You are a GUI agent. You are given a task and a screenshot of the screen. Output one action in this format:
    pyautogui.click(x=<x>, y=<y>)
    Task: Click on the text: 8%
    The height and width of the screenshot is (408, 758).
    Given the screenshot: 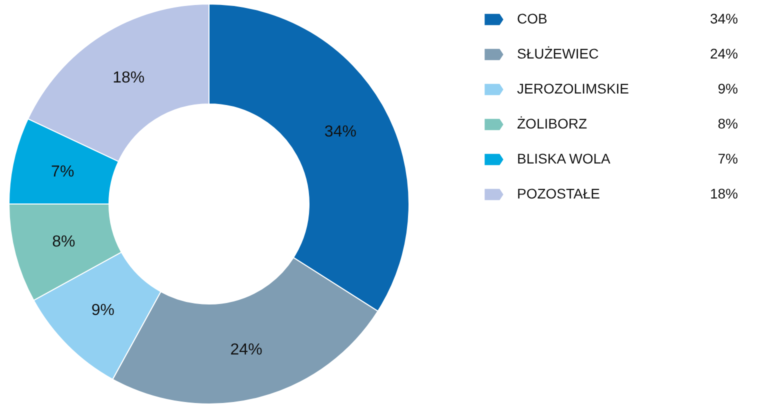 What is the action you would take?
    pyautogui.click(x=728, y=124)
    